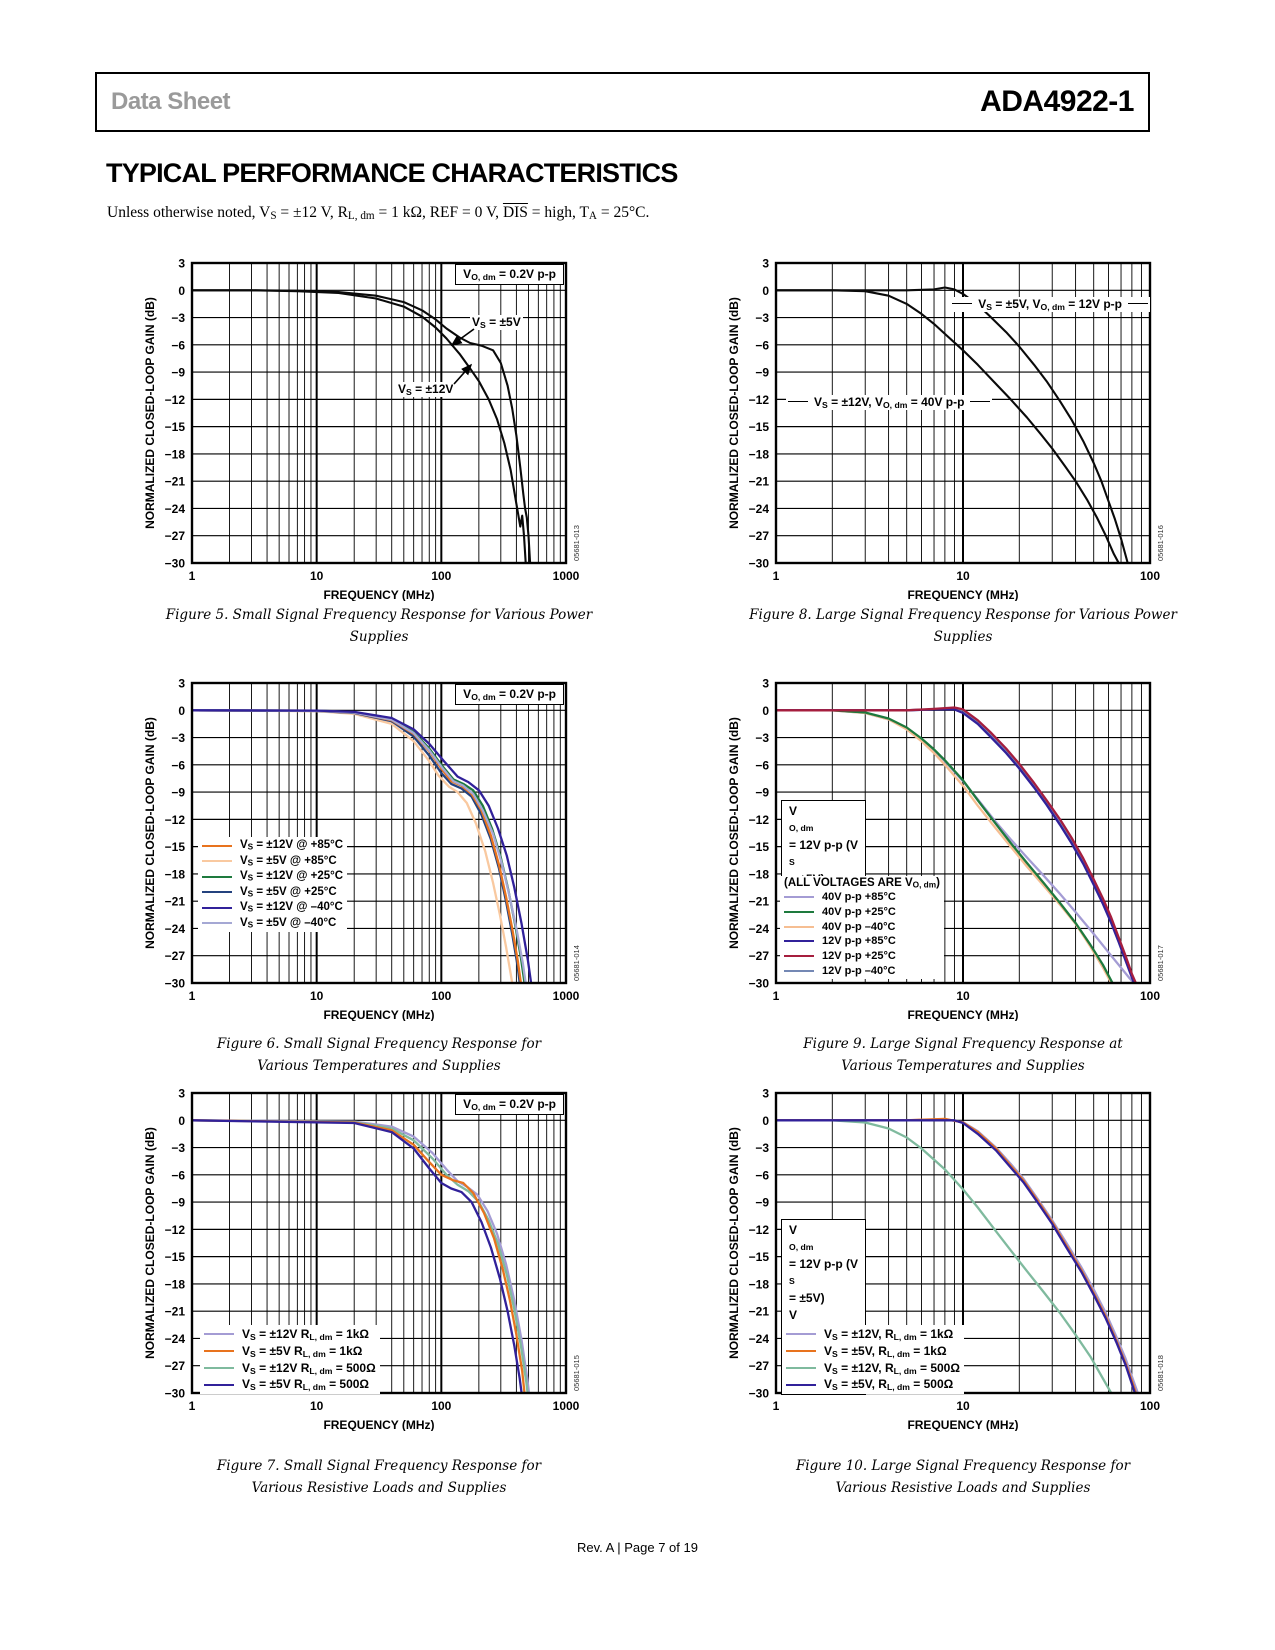 This screenshot has width=1275, height=1650. I want to click on legend-item: VS = ±12V, RL, dm = 1kΩ, so click(873, 1334).